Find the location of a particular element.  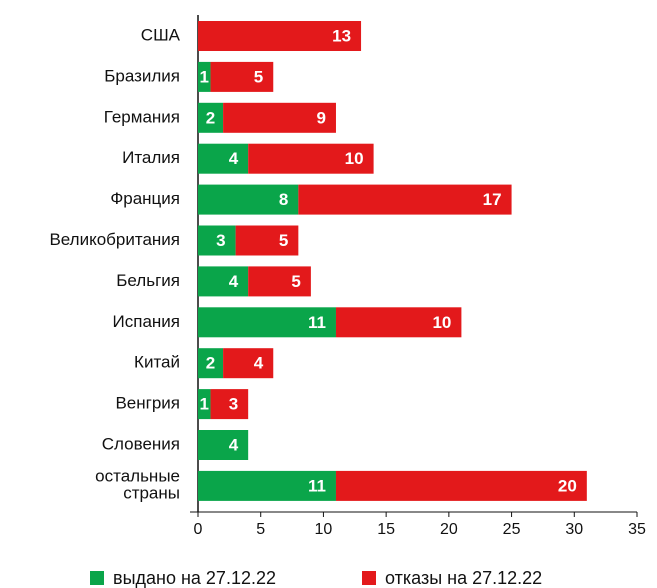

value-label: 8 is located at coordinates (283, 199).